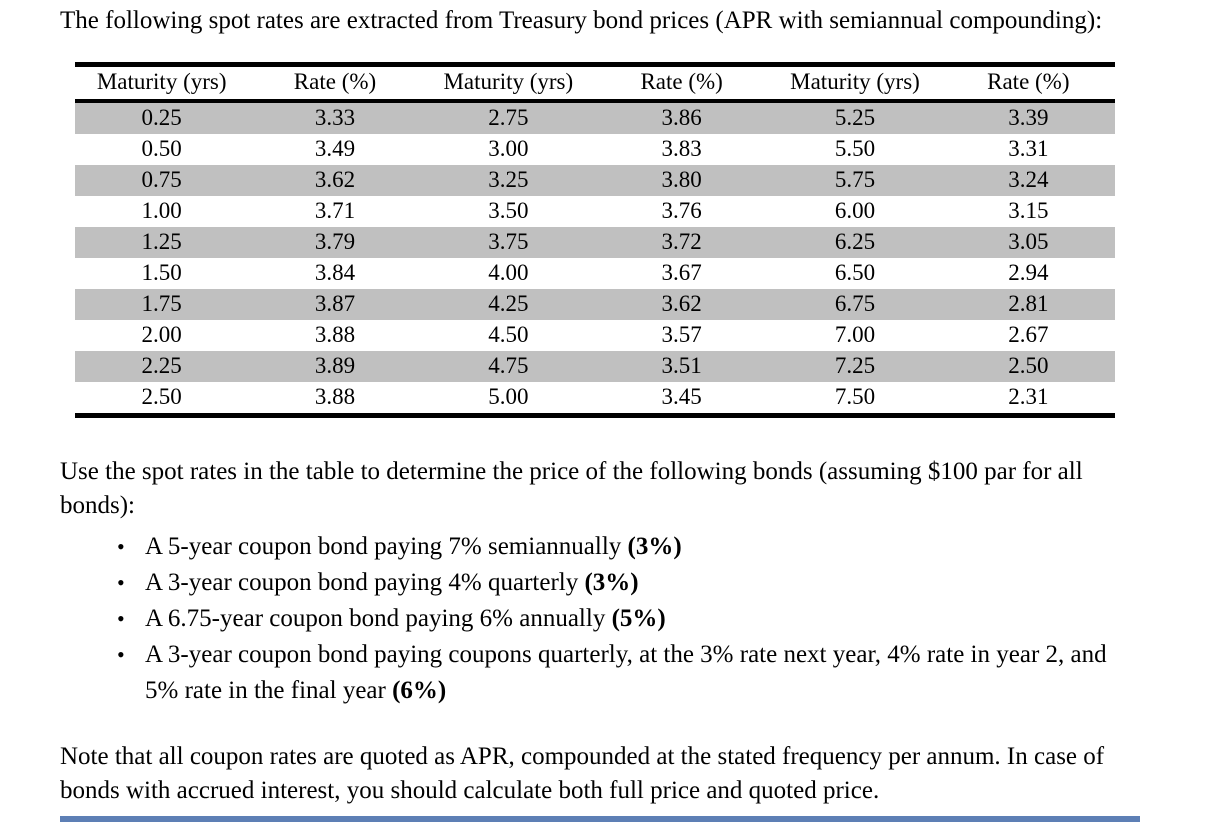 The image size is (1206, 822). I want to click on rate-cell: 3.80, so click(681, 179).